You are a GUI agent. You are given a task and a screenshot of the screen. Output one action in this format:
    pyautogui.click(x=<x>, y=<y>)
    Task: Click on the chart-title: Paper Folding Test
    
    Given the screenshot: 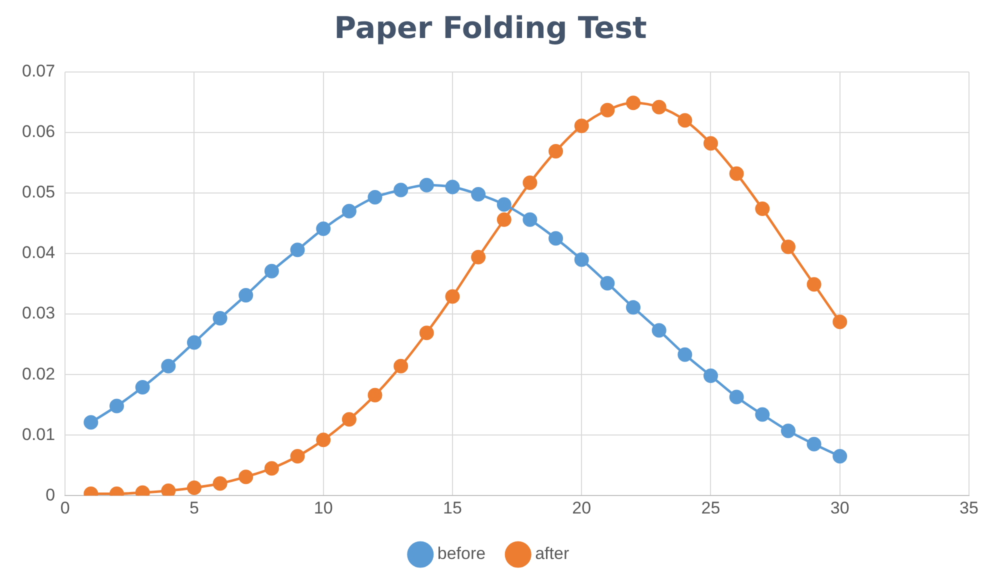 What is the action you would take?
    pyautogui.click(x=490, y=28)
    